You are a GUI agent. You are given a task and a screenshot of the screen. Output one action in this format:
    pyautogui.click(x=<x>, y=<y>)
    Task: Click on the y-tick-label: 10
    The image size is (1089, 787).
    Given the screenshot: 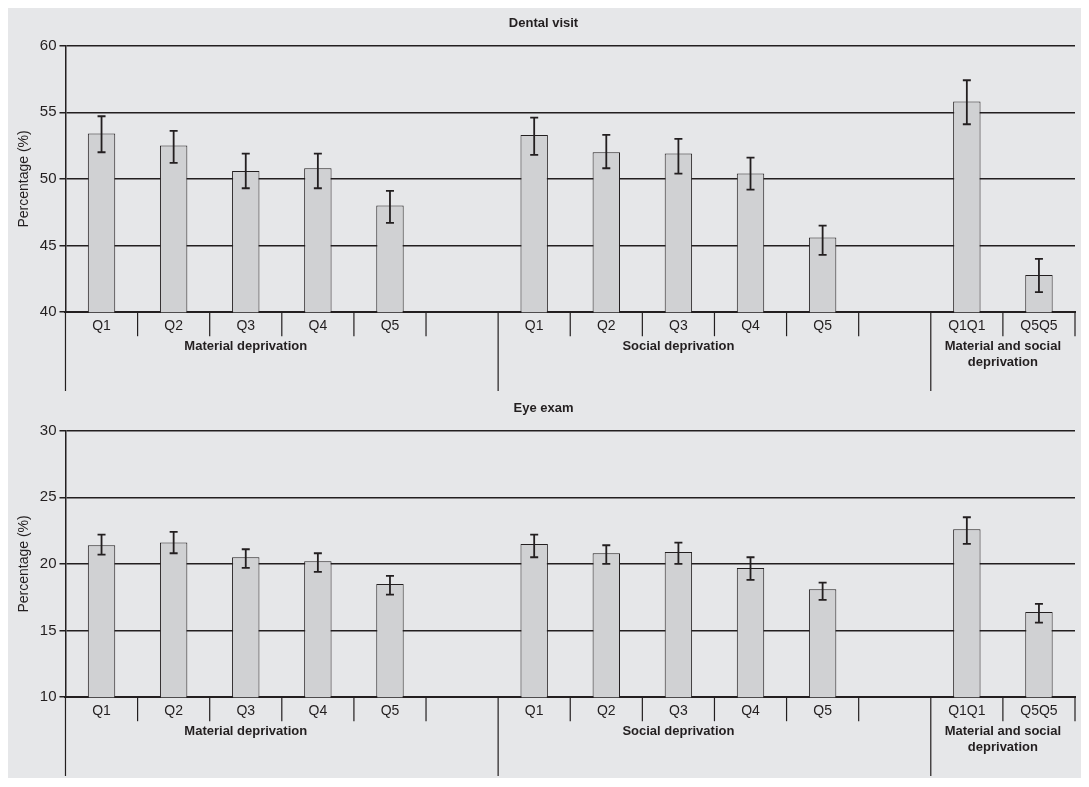 What is the action you would take?
    pyautogui.click(x=48, y=696)
    